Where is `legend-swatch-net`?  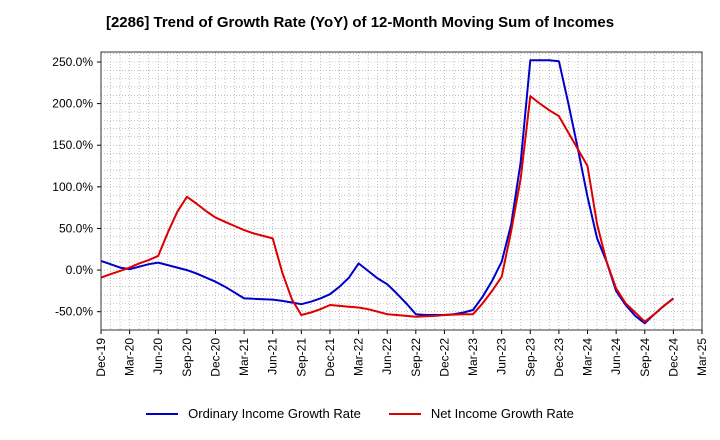 legend-swatch-net is located at coordinates (404, 413).